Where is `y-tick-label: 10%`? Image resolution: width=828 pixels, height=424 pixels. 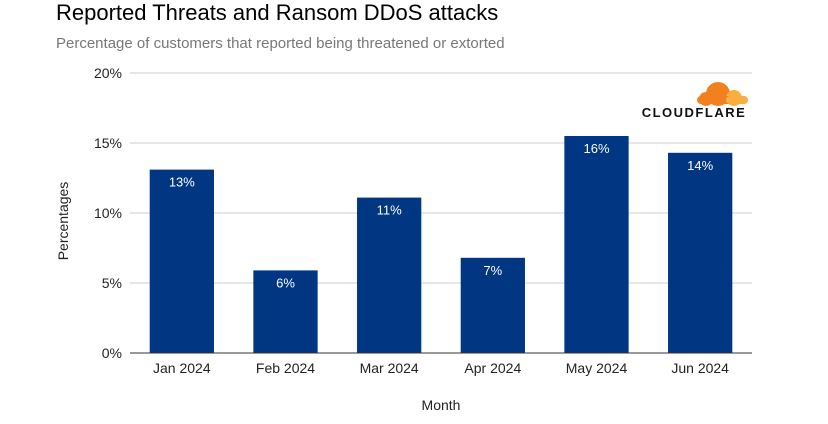 y-tick-label: 10% is located at coordinates (108, 213).